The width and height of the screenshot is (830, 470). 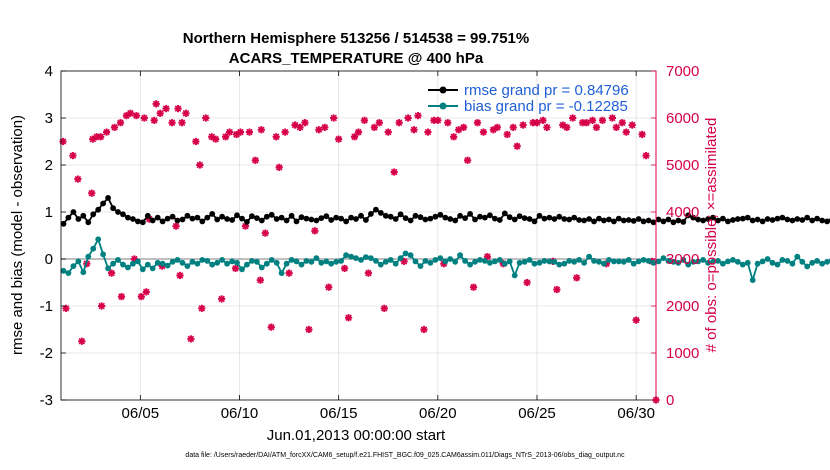 I want to click on y-tick-label: -2, so click(x=46, y=353).